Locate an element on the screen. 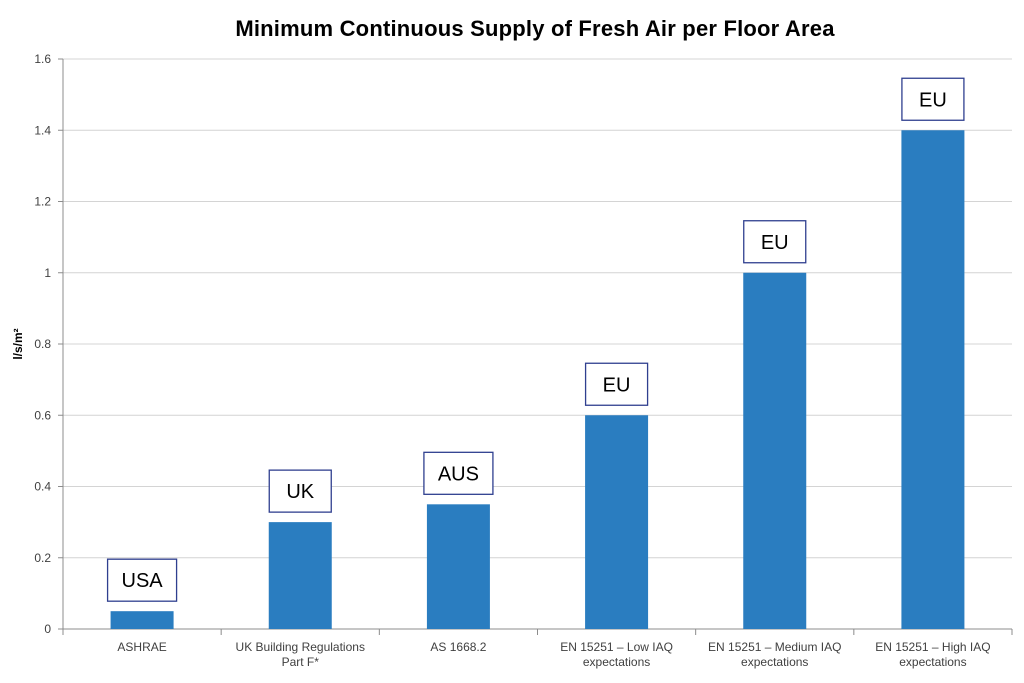 The height and width of the screenshot is (683, 1024). x-tick-label: UK Building Regulations is located at coordinates (300, 647).